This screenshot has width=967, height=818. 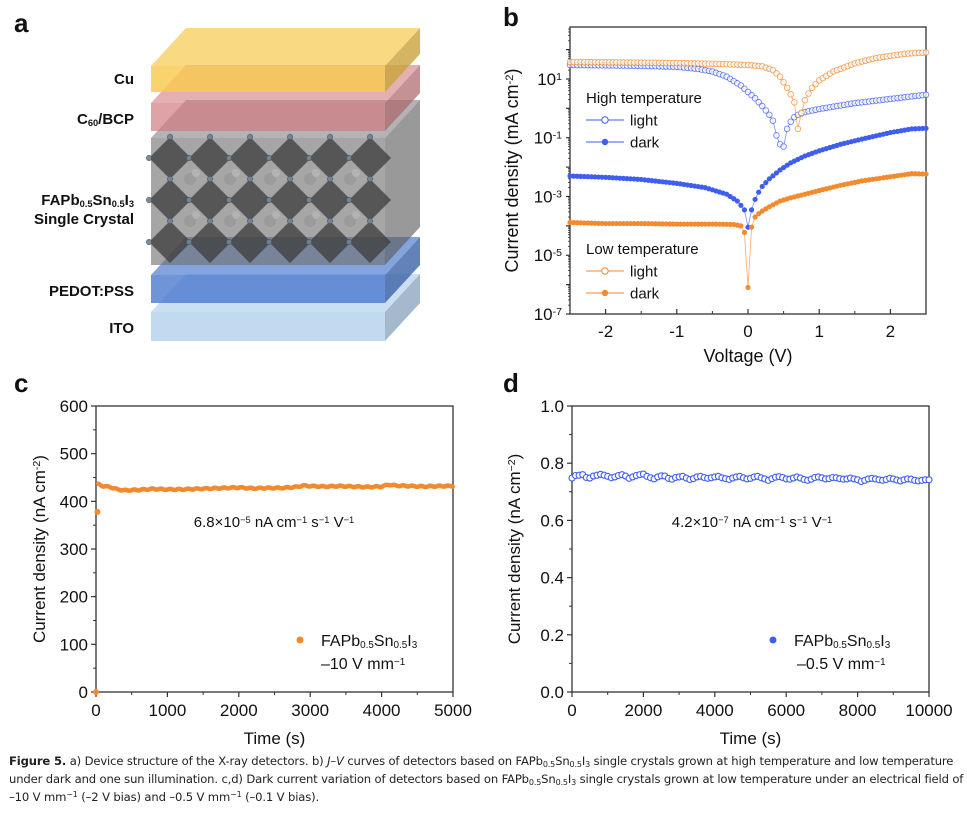 I want to click on y-tick-label: 10⁻⁵, so click(x=548, y=255).